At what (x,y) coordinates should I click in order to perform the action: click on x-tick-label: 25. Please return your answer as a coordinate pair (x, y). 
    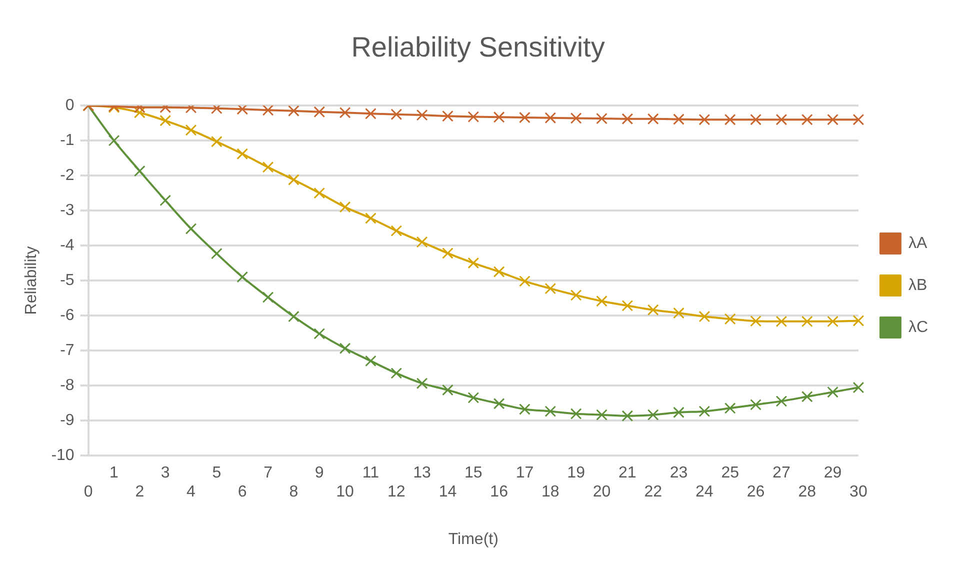
    Looking at the image, I should click on (730, 473).